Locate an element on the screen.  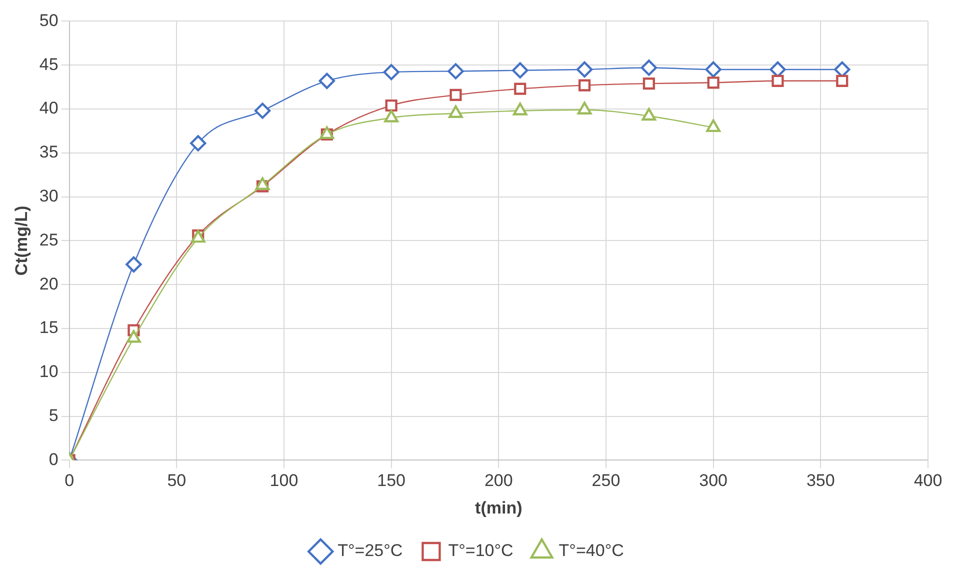
x-tick-label: 150 is located at coordinates (391, 480).